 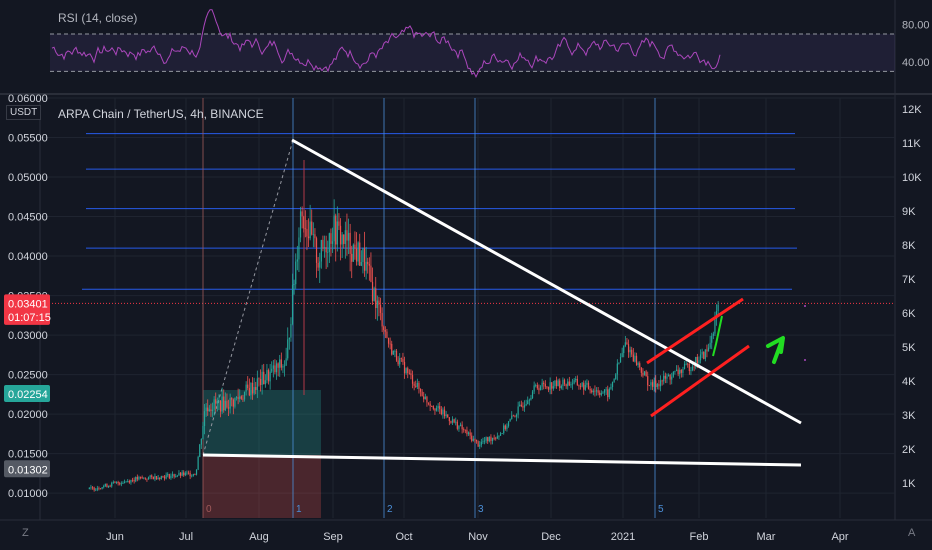 I want to click on price-tick-label: 0.04500, so click(x=28, y=218).